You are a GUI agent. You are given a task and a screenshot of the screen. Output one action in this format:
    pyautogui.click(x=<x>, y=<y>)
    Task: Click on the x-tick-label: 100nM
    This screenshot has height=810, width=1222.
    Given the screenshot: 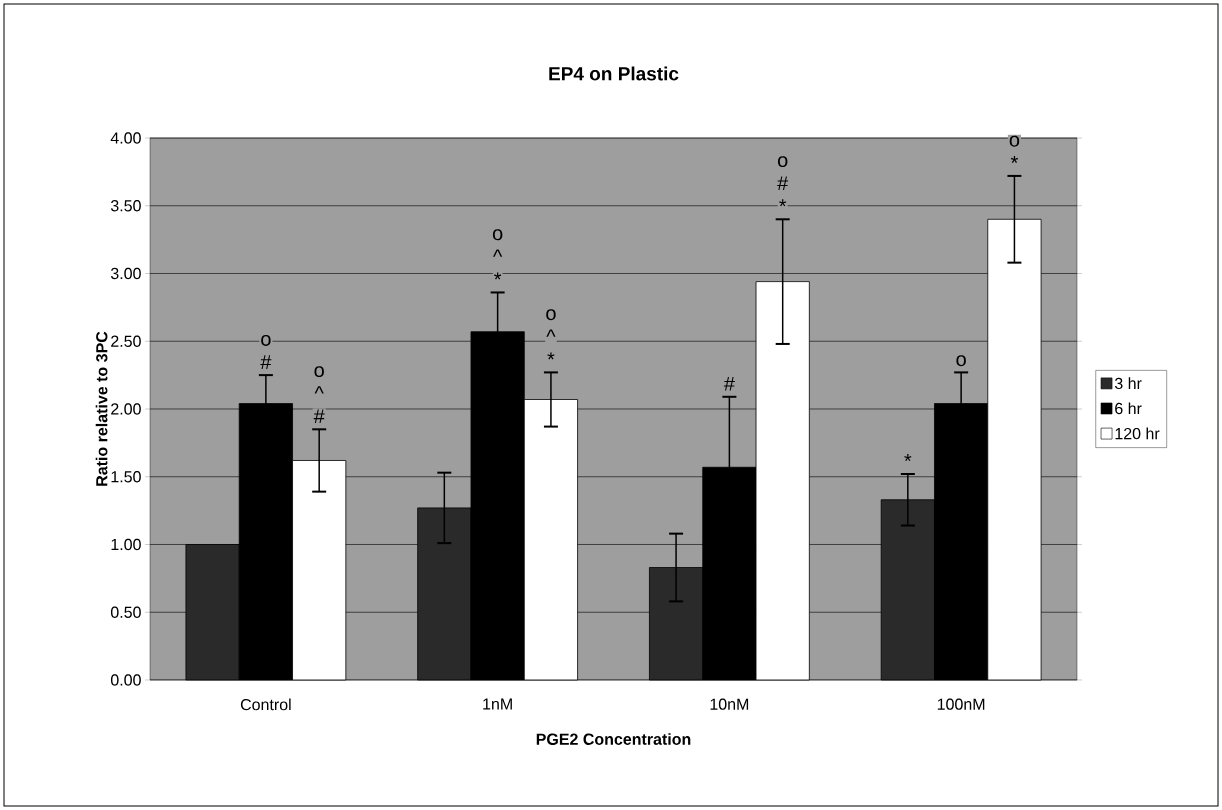 What is the action you would take?
    pyautogui.click(x=961, y=704)
    